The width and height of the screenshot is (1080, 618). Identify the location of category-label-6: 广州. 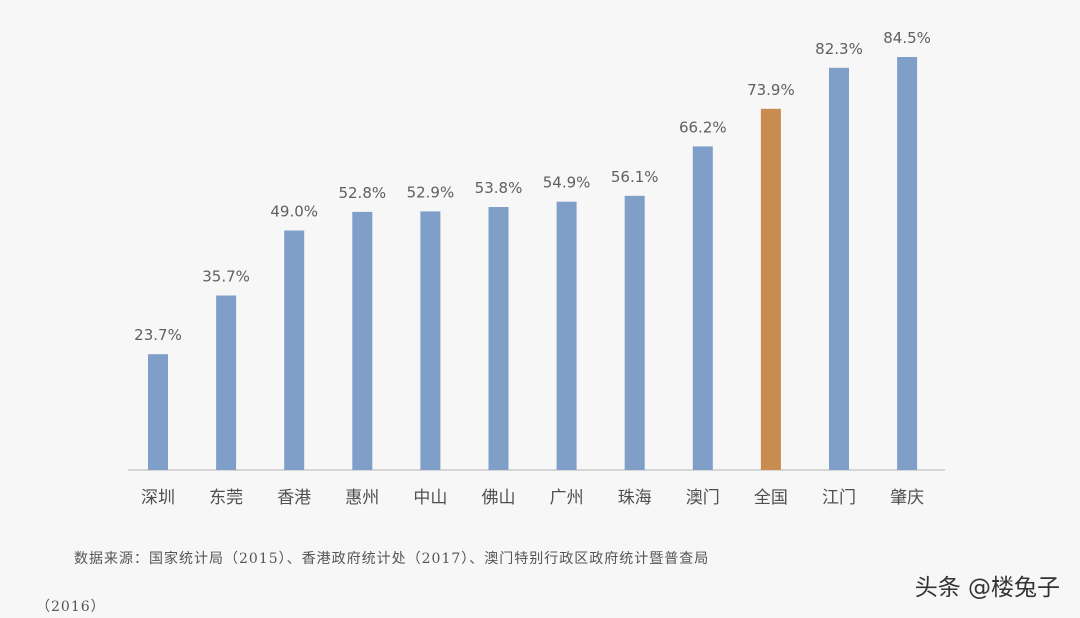
(567, 498).